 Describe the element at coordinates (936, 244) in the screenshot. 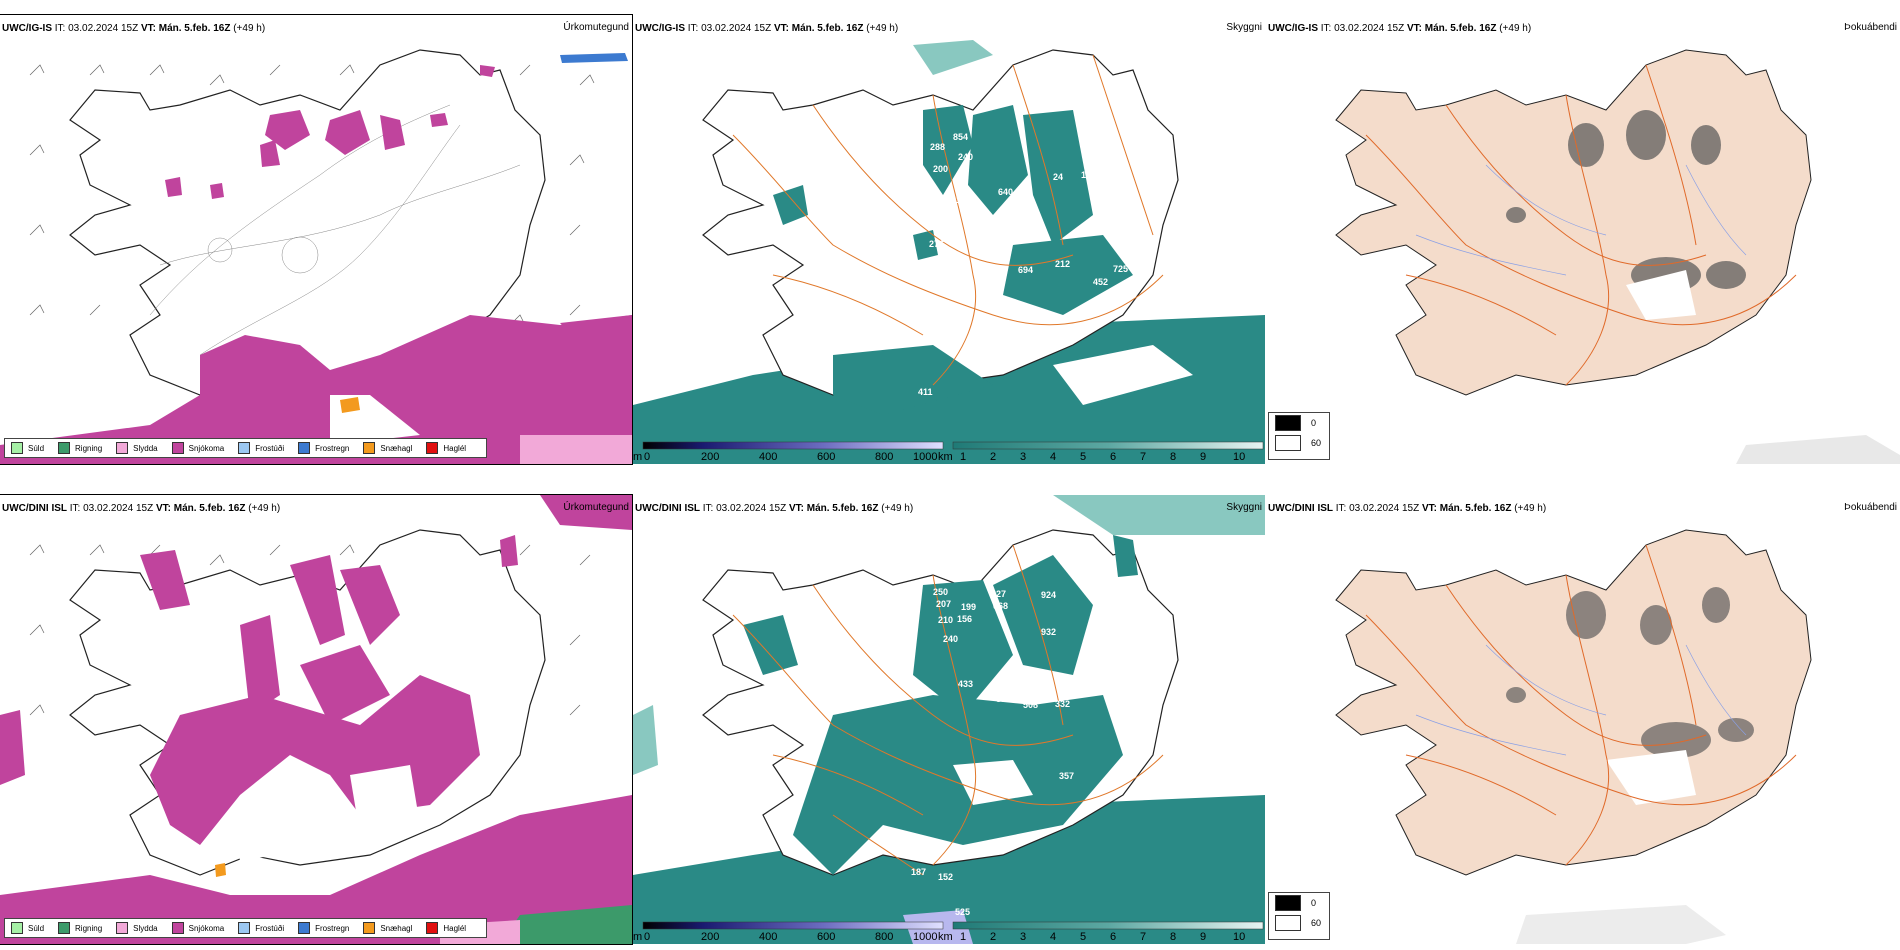

I see `cloud-label: 276` at that location.